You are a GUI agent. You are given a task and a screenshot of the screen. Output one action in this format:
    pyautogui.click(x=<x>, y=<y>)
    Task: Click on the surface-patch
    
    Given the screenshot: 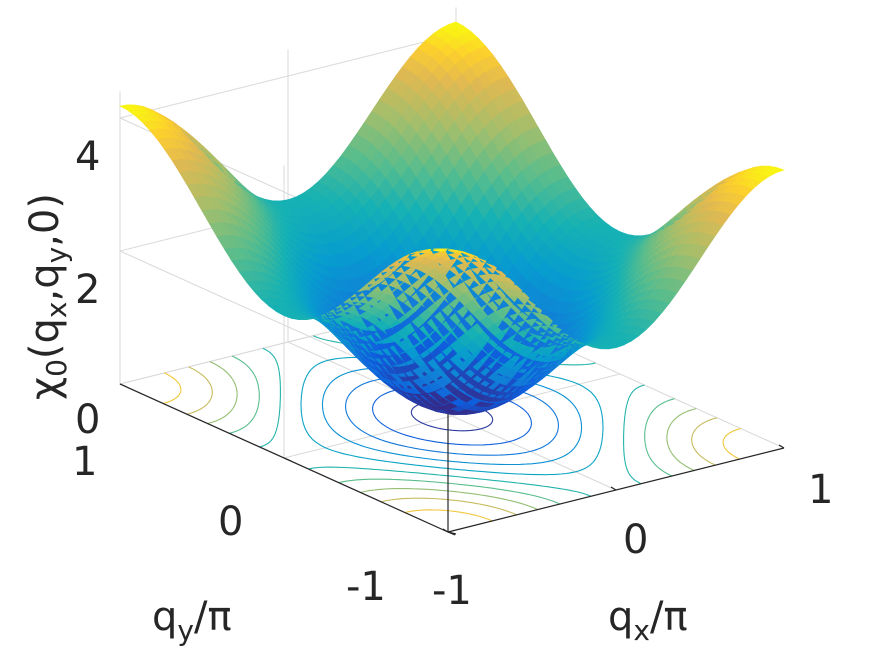 What is the action you would take?
    pyautogui.click(x=776, y=170)
    